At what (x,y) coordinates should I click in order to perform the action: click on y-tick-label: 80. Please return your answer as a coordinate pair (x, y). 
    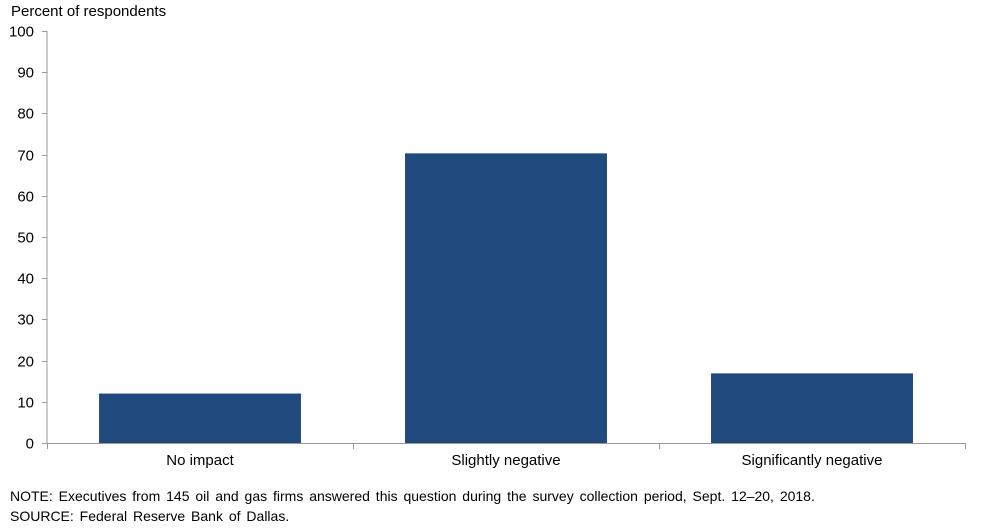
    Looking at the image, I should click on (25, 114).